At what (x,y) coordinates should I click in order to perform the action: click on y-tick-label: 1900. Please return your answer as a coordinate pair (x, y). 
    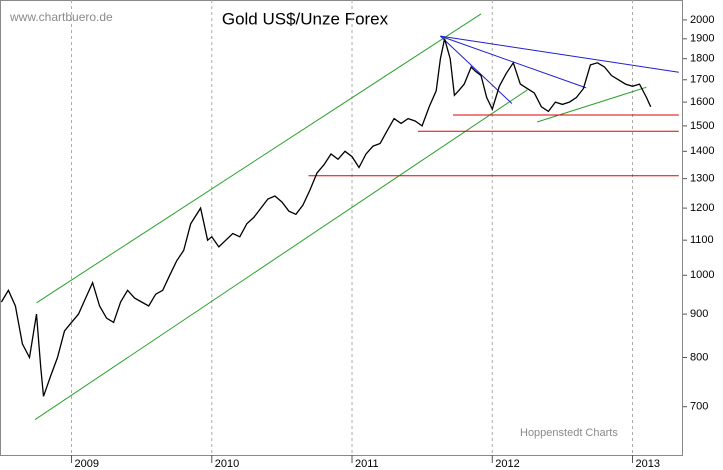
    Looking at the image, I should click on (702, 39).